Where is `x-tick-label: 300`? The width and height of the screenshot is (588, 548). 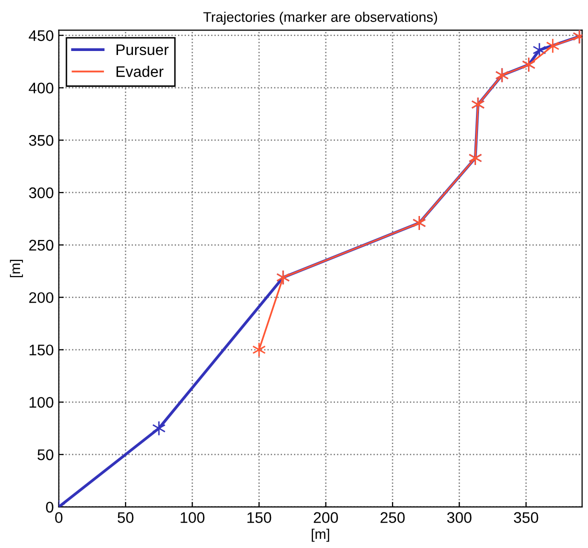 x-tick-label: 300 is located at coordinates (459, 517).